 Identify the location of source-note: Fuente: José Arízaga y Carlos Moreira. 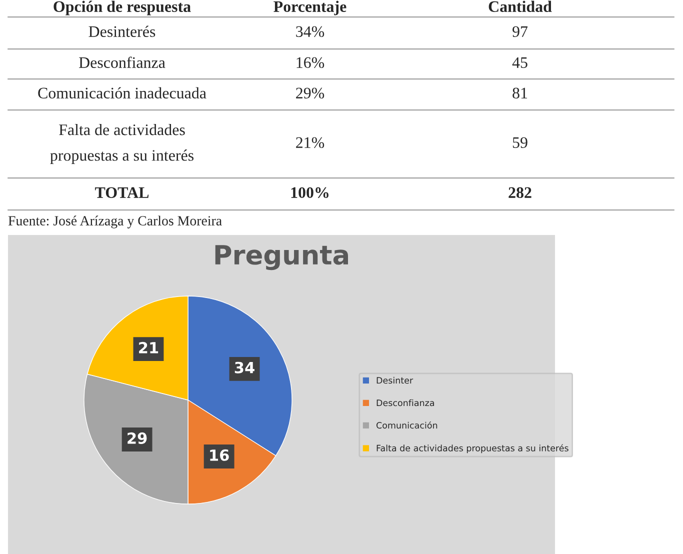
(115, 222).